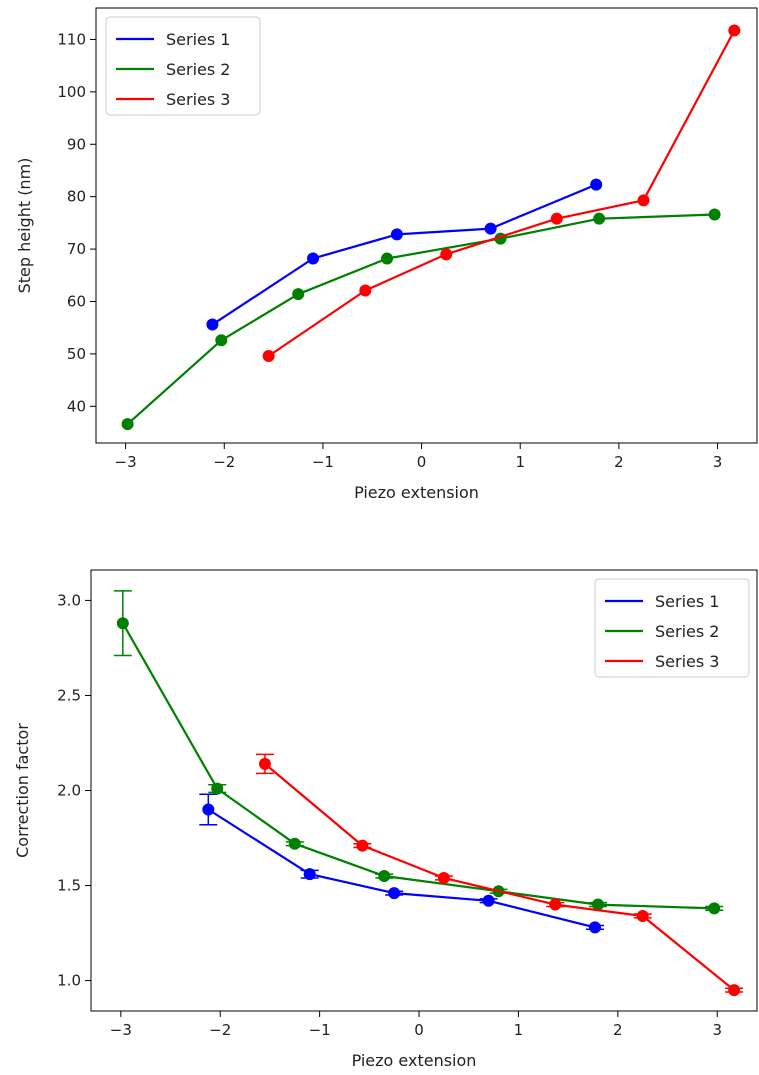 The width and height of the screenshot is (759, 1075). Describe the element at coordinates (69, 791) in the screenshot. I see `y-tick-label: 2.0` at that location.